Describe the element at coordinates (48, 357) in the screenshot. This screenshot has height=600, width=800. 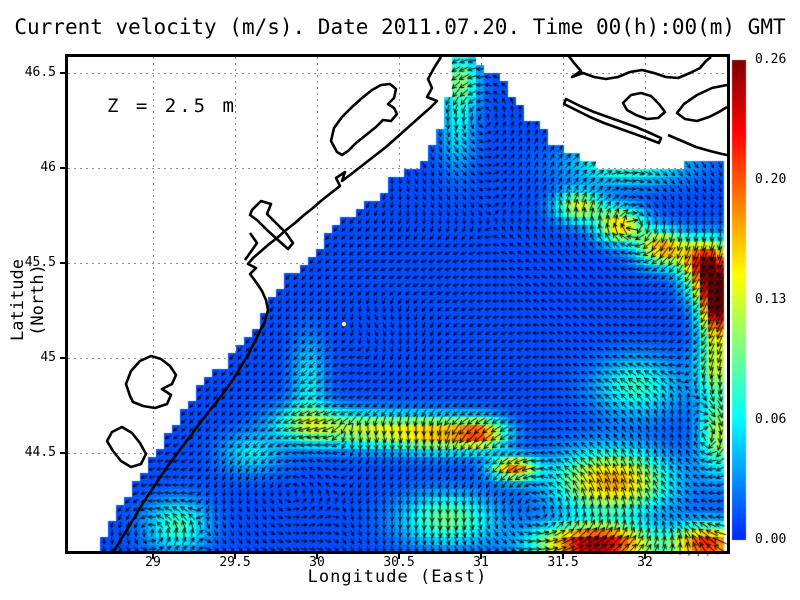
I see `y-tick-label: 45` at that location.